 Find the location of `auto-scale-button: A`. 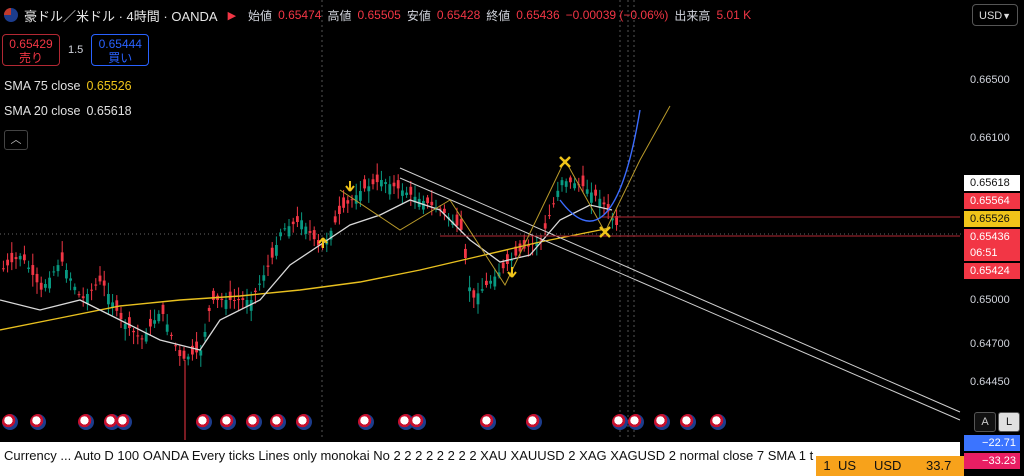

auto-scale-button: A is located at coordinates (985, 422).